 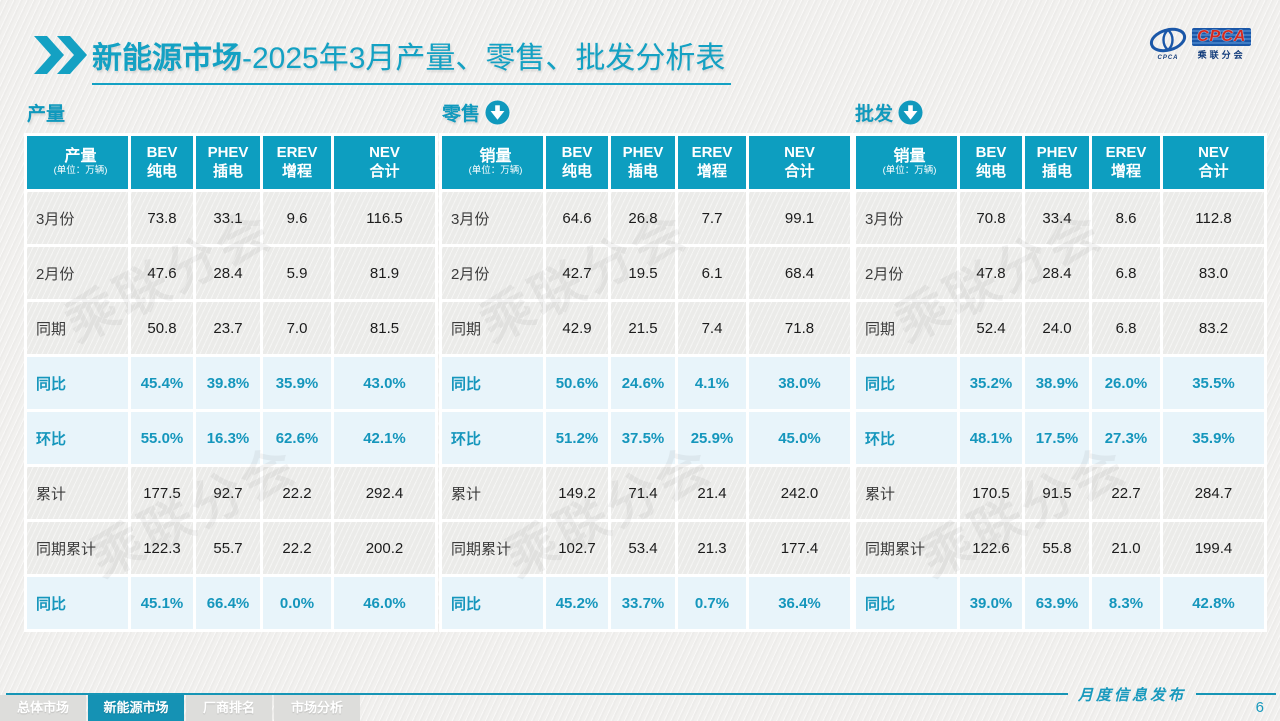 I want to click on tab-overall-market: 总体市场, so click(x=43, y=708).